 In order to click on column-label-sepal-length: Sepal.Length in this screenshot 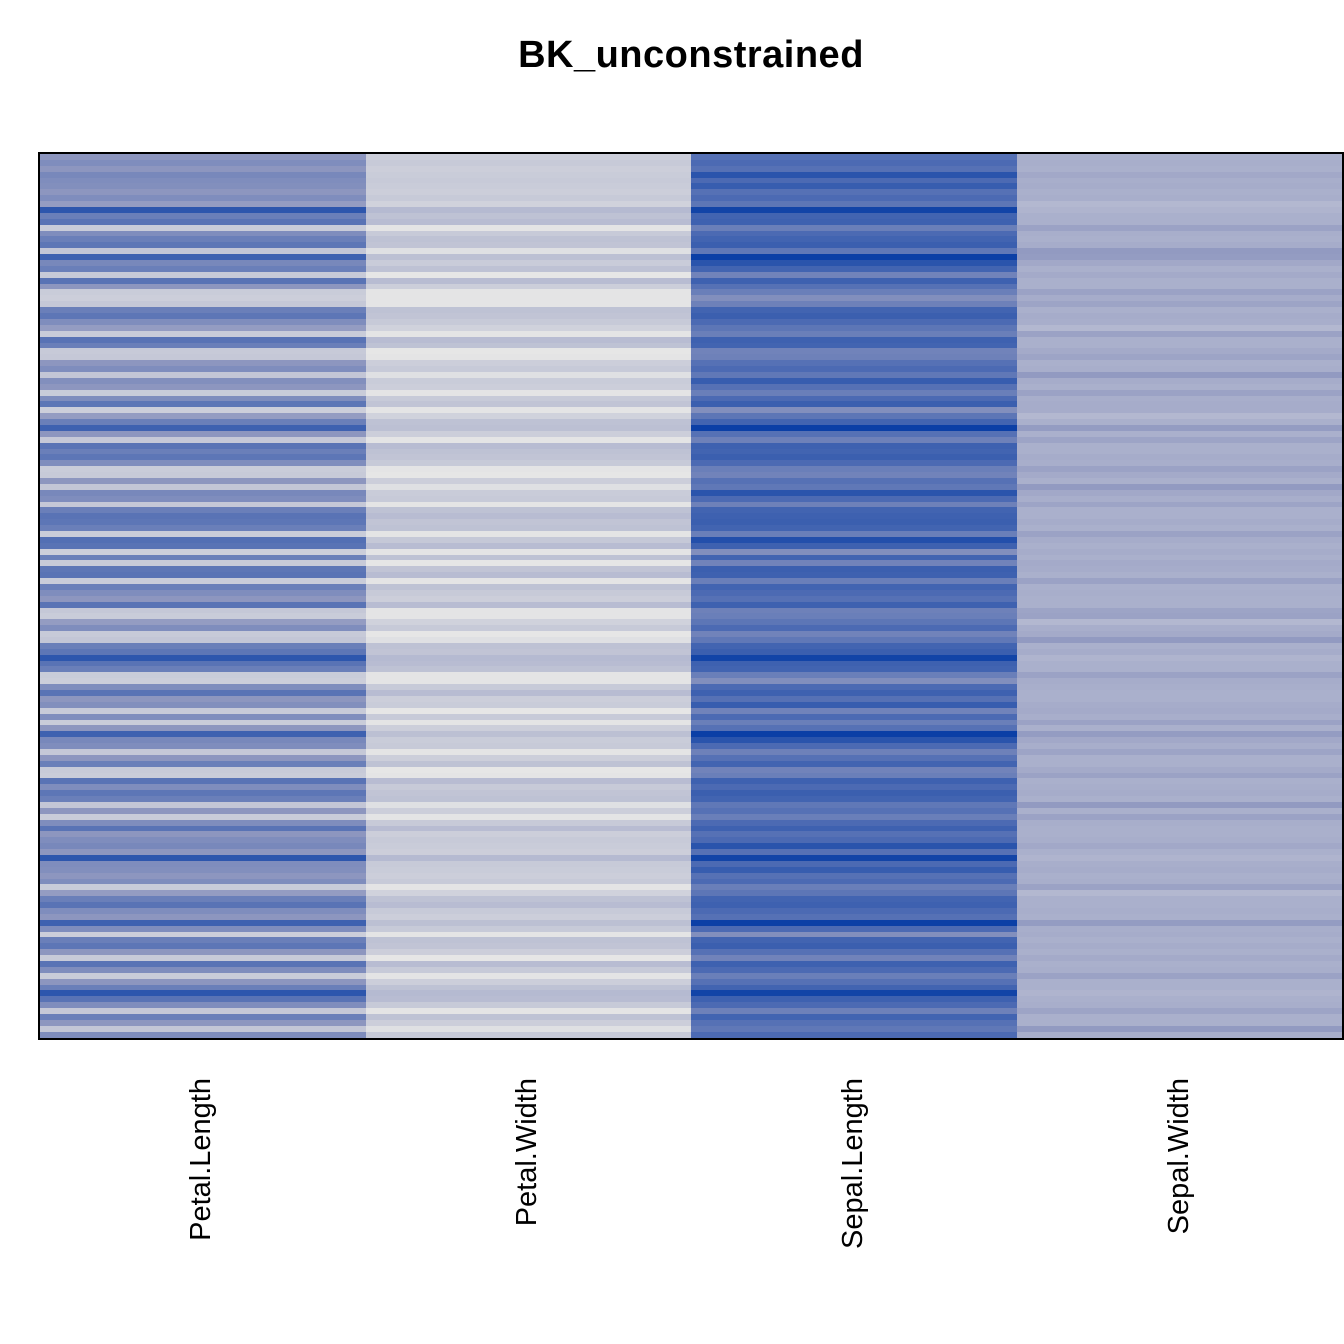, I will do `click(853, 1163)`.